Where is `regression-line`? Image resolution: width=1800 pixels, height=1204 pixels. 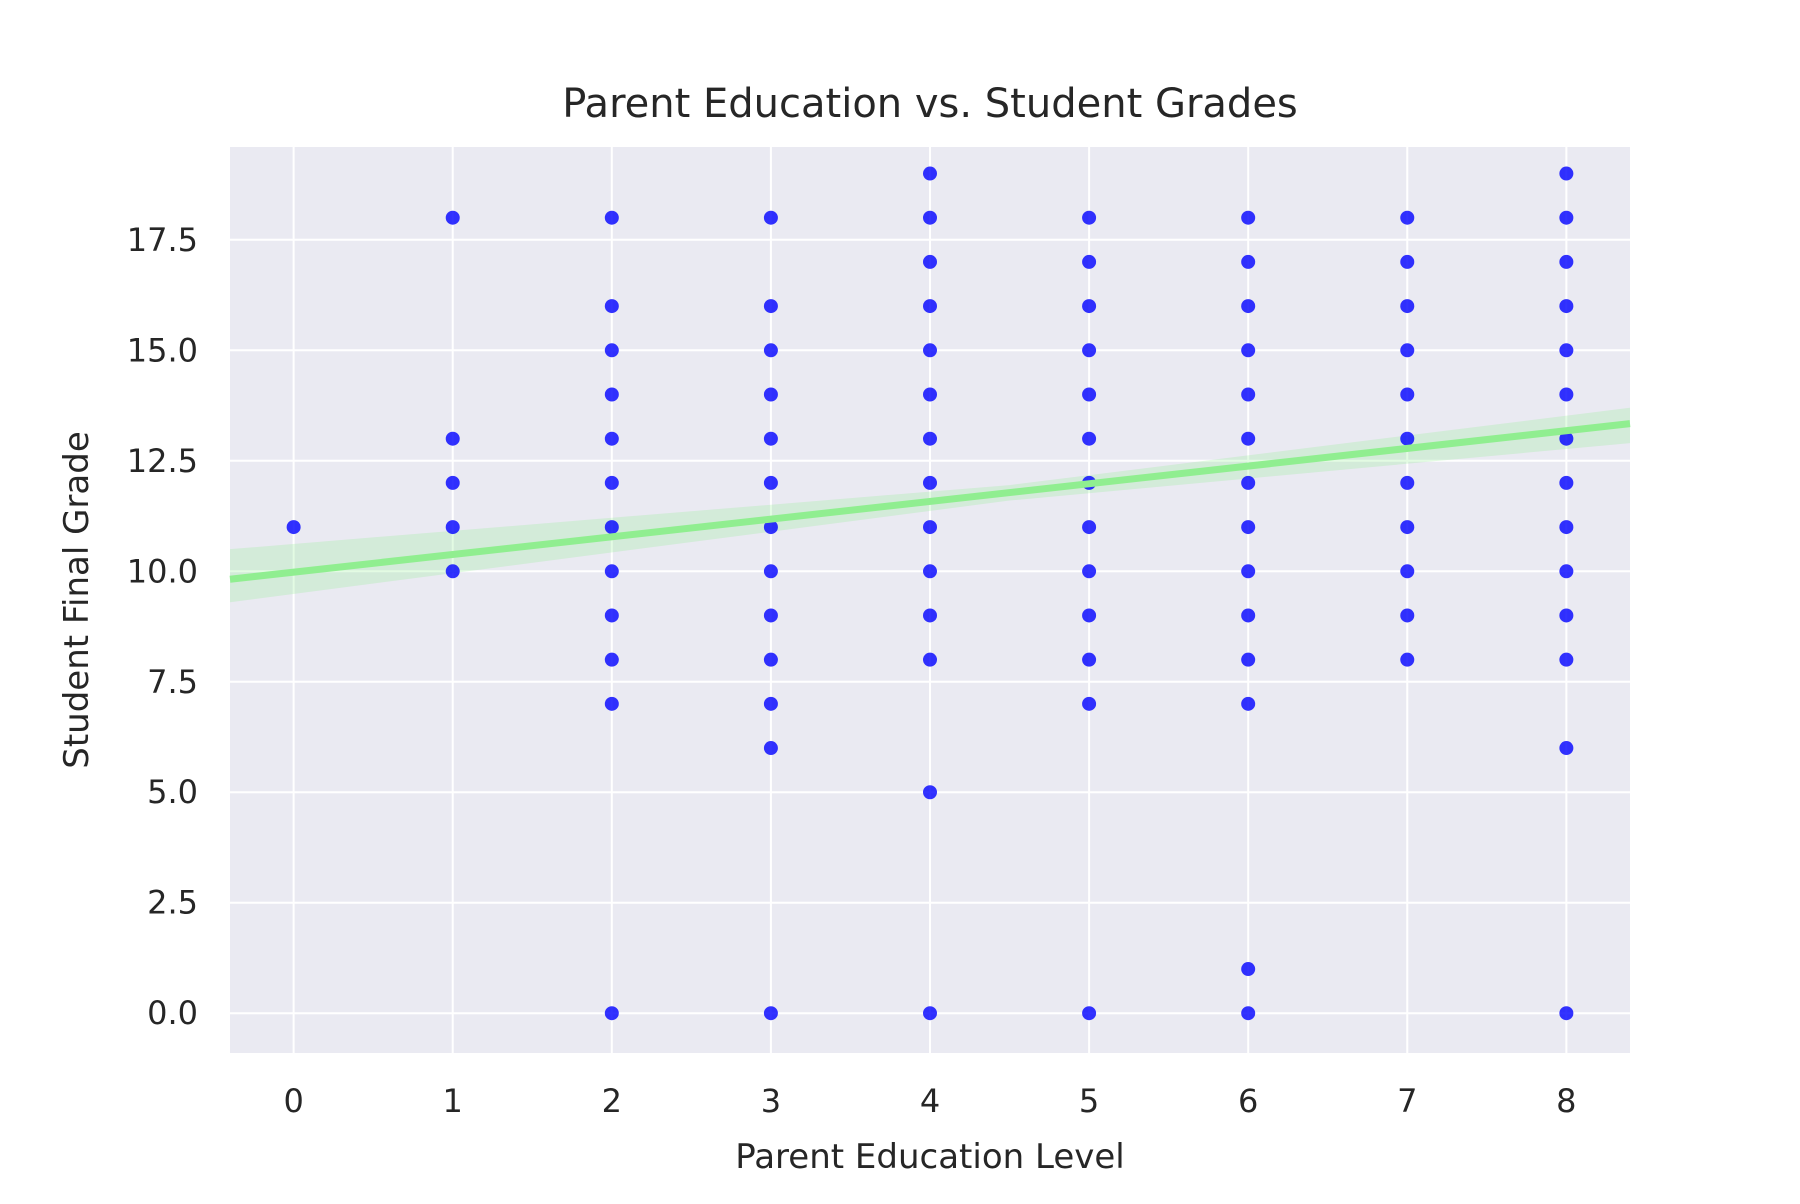 regression-line is located at coordinates (930, 501).